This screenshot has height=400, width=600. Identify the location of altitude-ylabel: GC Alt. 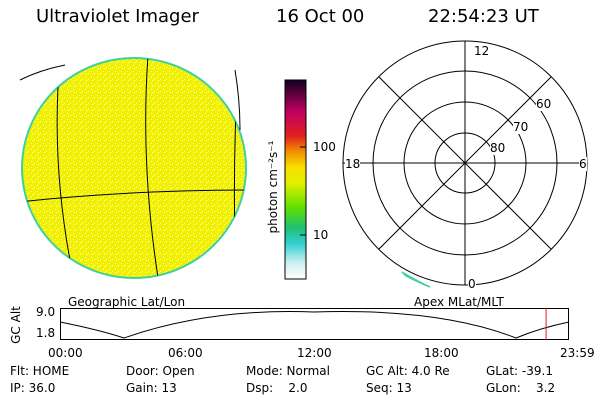
(16, 325).